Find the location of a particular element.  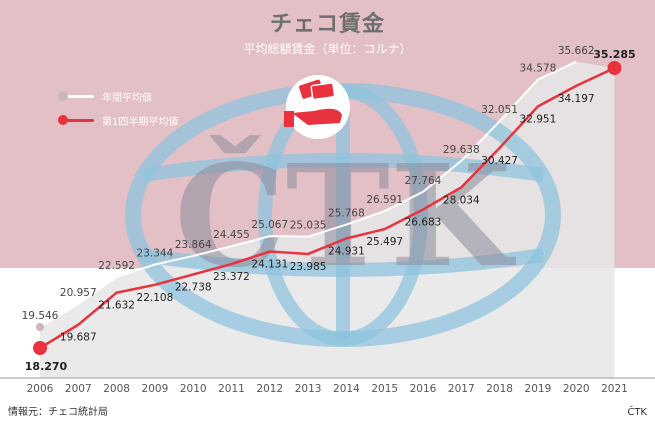

legend: 年間平均値 第1四半期平均値 is located at coordinates (118, 108).